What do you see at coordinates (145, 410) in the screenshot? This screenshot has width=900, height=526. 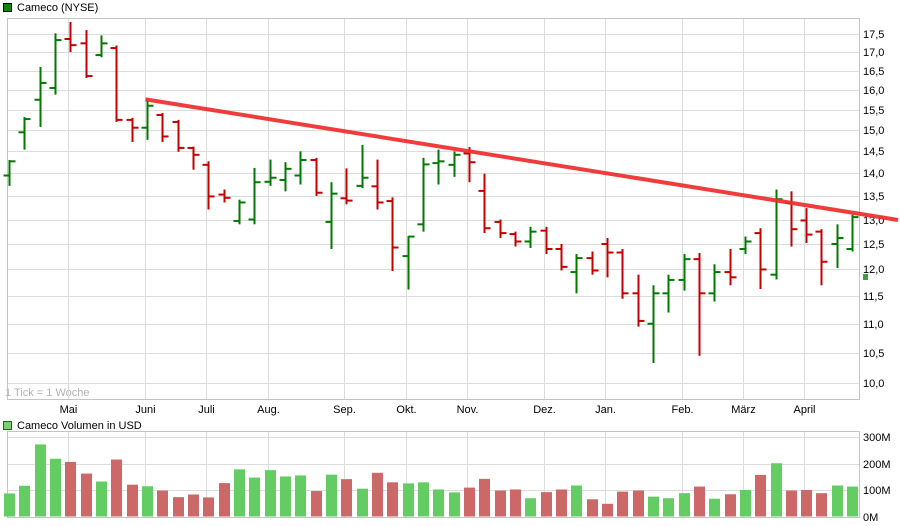 I see `month-label: Juni` at bounding box center [145, 410].